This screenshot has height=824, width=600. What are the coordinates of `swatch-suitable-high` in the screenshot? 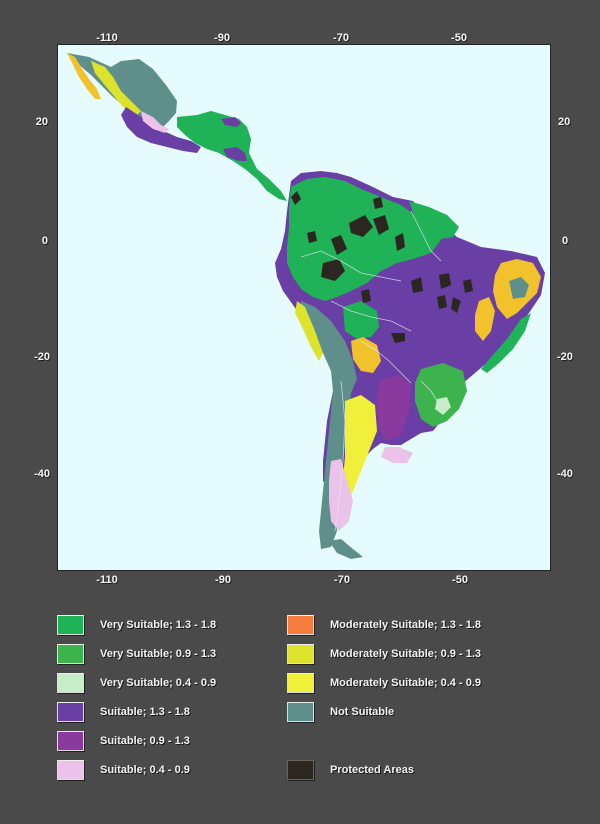 It's located at (70, 712).